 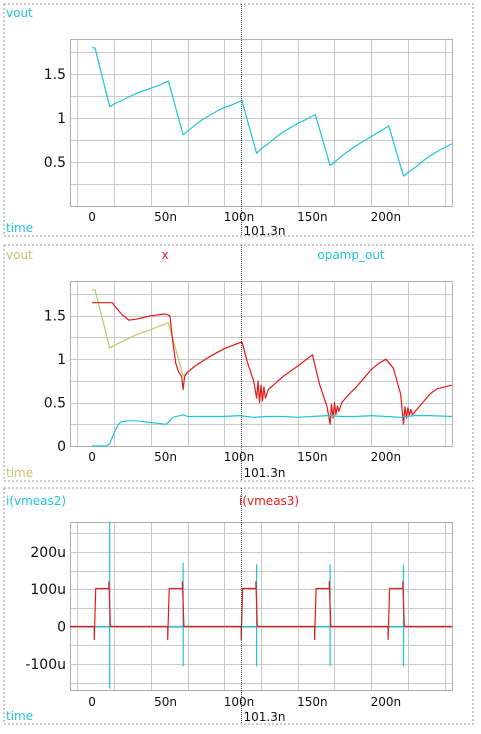 What do you see at coordinates (272, 430) in the screenshot?
I see `series-line-opamp-out` at bounding box center [272, 430].